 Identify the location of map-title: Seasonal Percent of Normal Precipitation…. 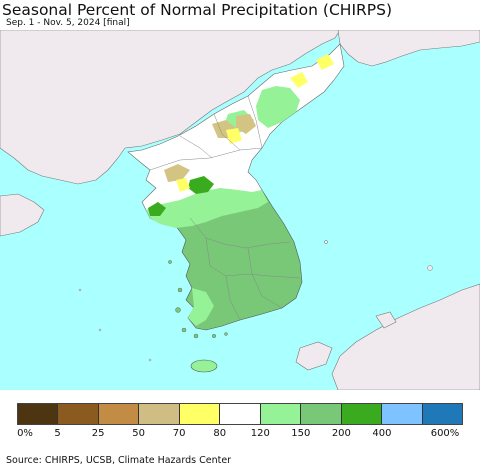
(197, 10).